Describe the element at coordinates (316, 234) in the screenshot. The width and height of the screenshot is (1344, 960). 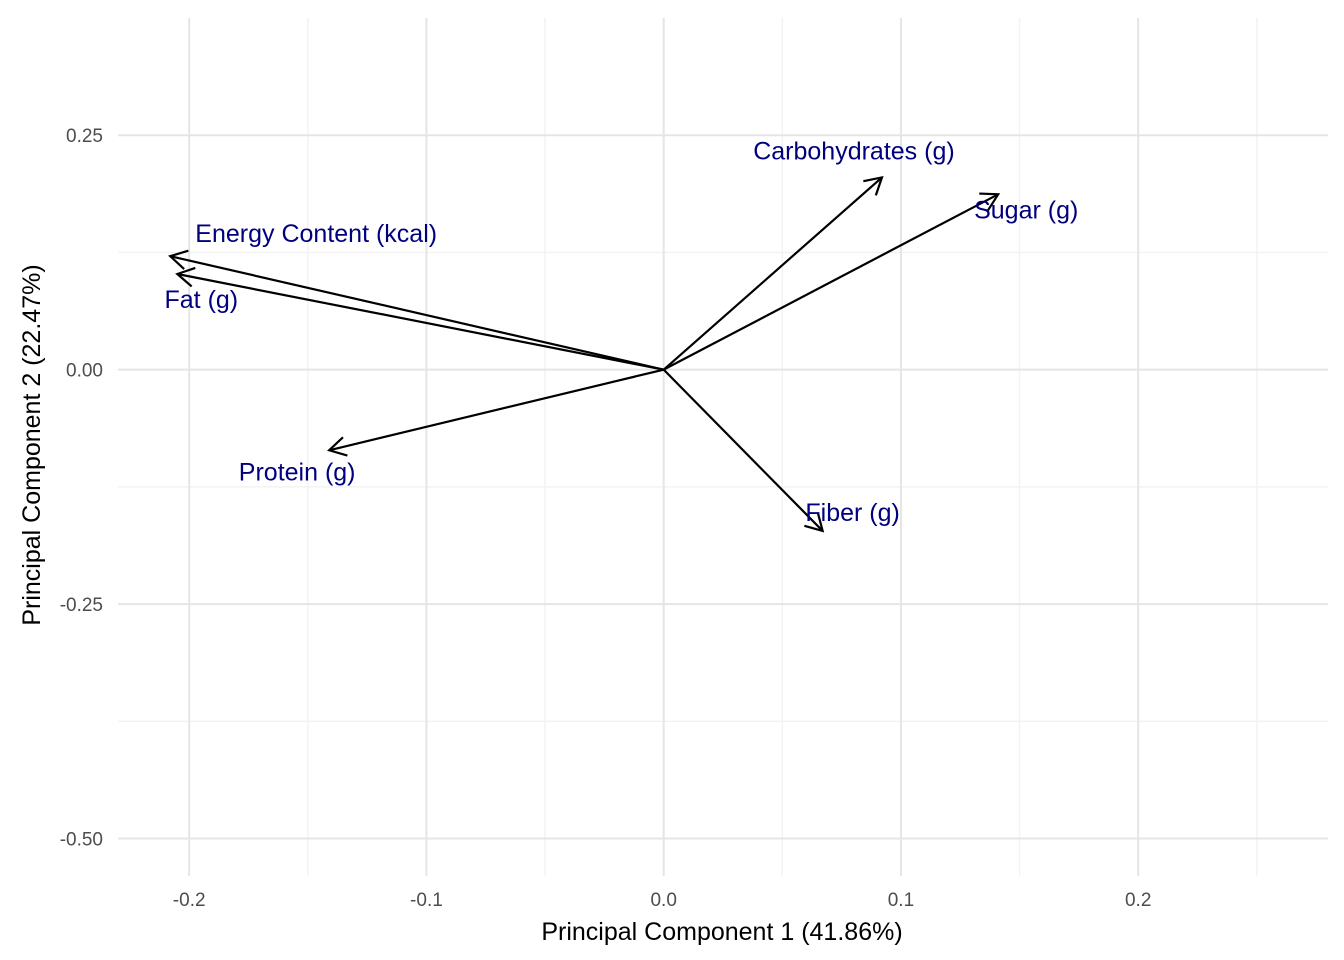
I see `vector-label: Energy Content (kcal)` at that location.